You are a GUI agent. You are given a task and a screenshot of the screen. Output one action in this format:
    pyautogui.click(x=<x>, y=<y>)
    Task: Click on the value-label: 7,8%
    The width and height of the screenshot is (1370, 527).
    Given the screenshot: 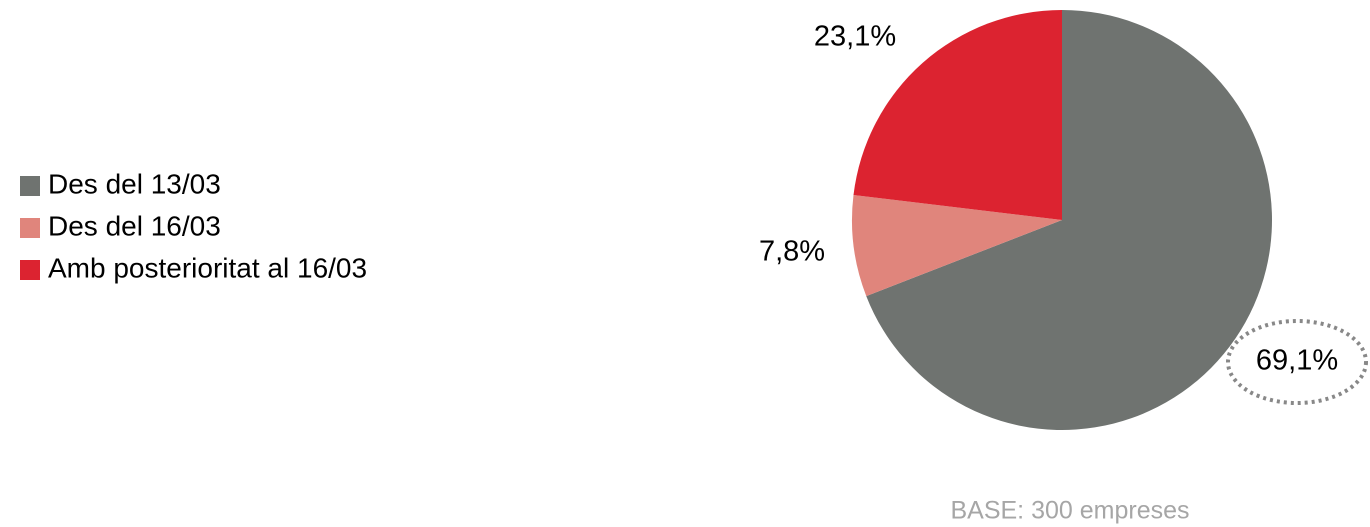 What is the action you would take?
    pyautogui.click(x=792, y=252)
    